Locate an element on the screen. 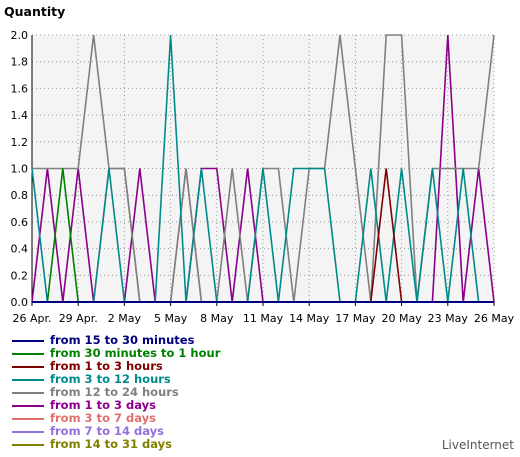 Image resolution: width=520 pixels, height=457 pixels. x-tick-label: 14 May is located at coordinates (309, 318).